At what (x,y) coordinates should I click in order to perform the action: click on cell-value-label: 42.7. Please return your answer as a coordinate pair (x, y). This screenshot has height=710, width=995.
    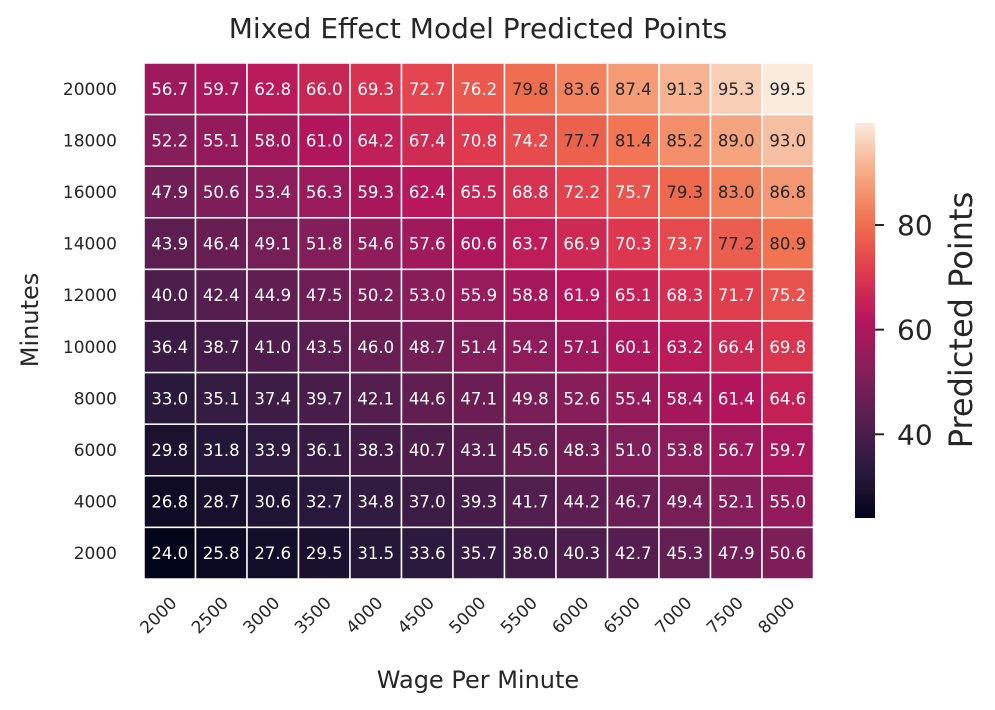
    Looking at the image, I should click on (633, 553).